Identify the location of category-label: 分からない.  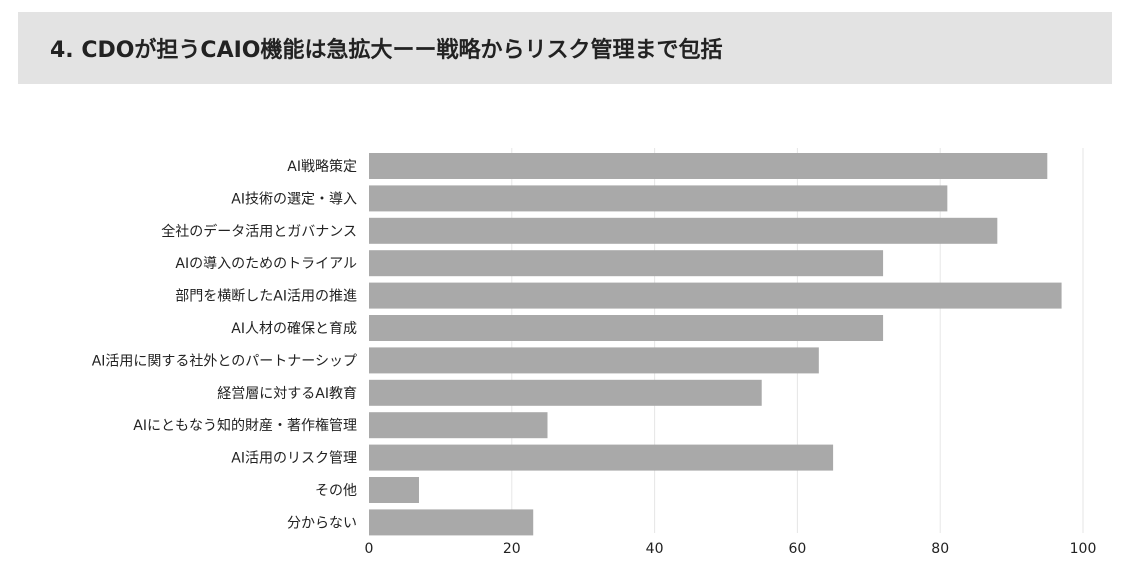
(322, 523).